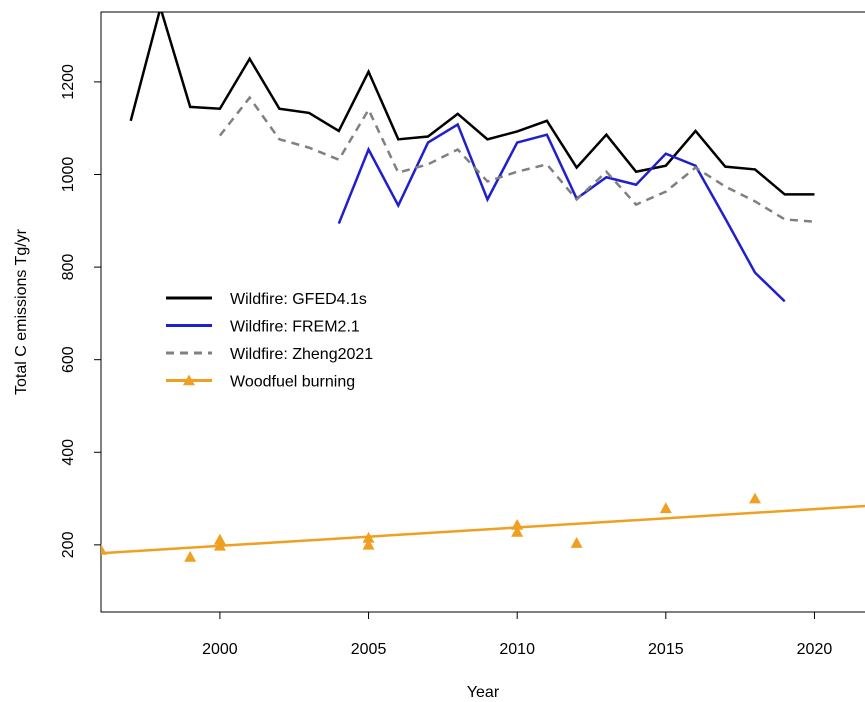 This screenshot has width=865, height=702. What do you see at coordinates (68, 452) in the screenshot?
I see `y-tick-label: 400` at bounding box center [68, 452].